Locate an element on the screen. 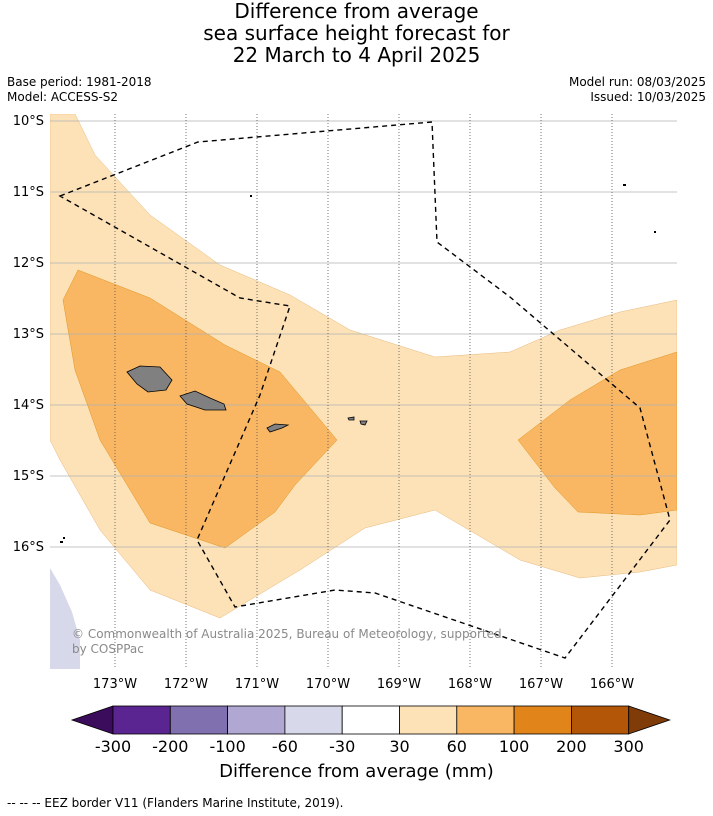 The height and width of the screenshot is (816, 713). lon-label-167w: 167°W is located at coordinates (541, 684).